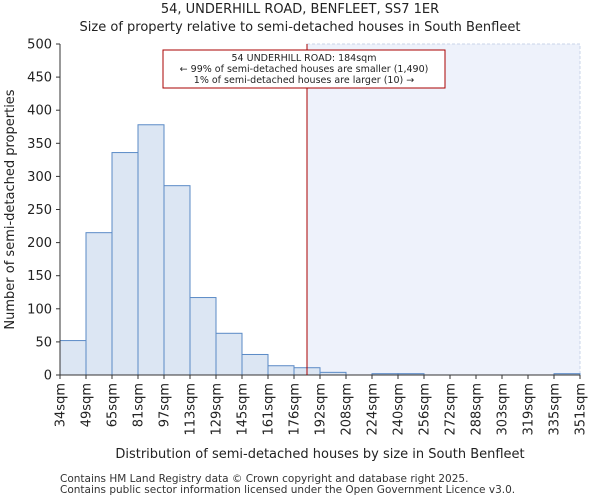 The width and height of the screenshot is (600, 500). What do you see at coordinates (165, 405) in the screenshot?
I see `x-tick-label: 97sqm` at bounding box center [165, 405].